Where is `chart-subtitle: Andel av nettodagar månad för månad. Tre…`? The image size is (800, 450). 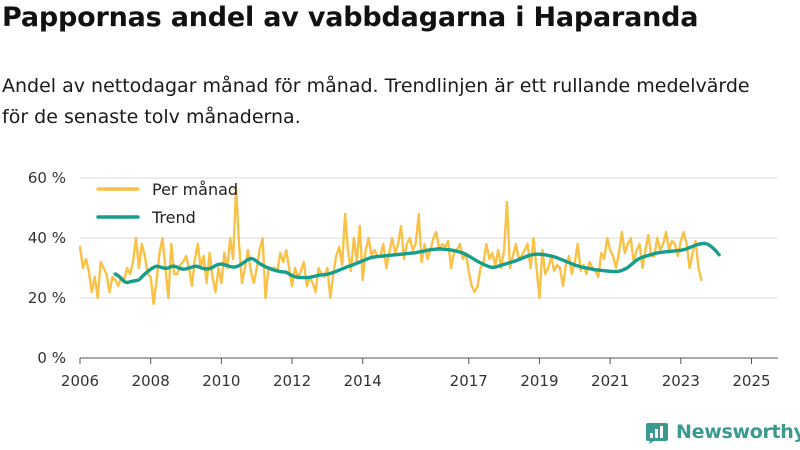
chart-subtitle: Andel av nettodagar månad för månad. Tre… is located at coordinates (376, 101).